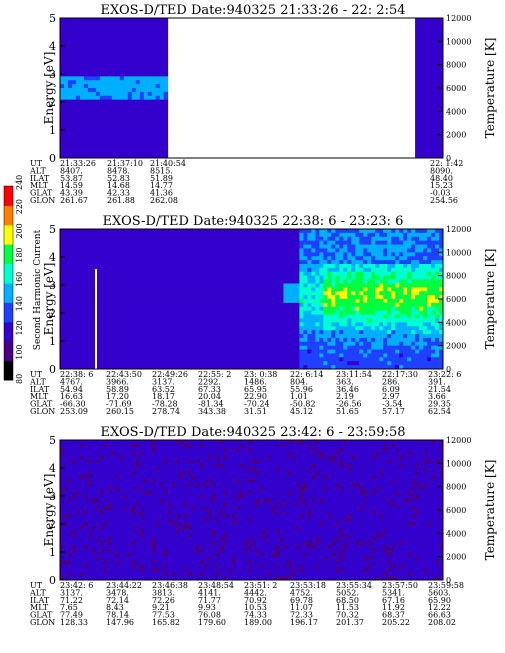 The height and width of the screenshot is (653, 505). I want to click on orbit-value: 253.09, so click(74, 411).